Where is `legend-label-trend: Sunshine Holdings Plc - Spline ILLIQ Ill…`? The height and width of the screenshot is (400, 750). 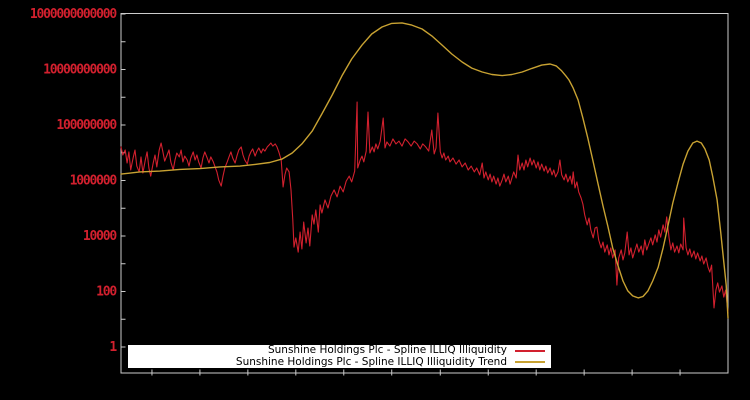
legend-label-trend: Sunshine Holdings Plc - Spline ILLIQ Ill… is located at coordinates (371, 361).